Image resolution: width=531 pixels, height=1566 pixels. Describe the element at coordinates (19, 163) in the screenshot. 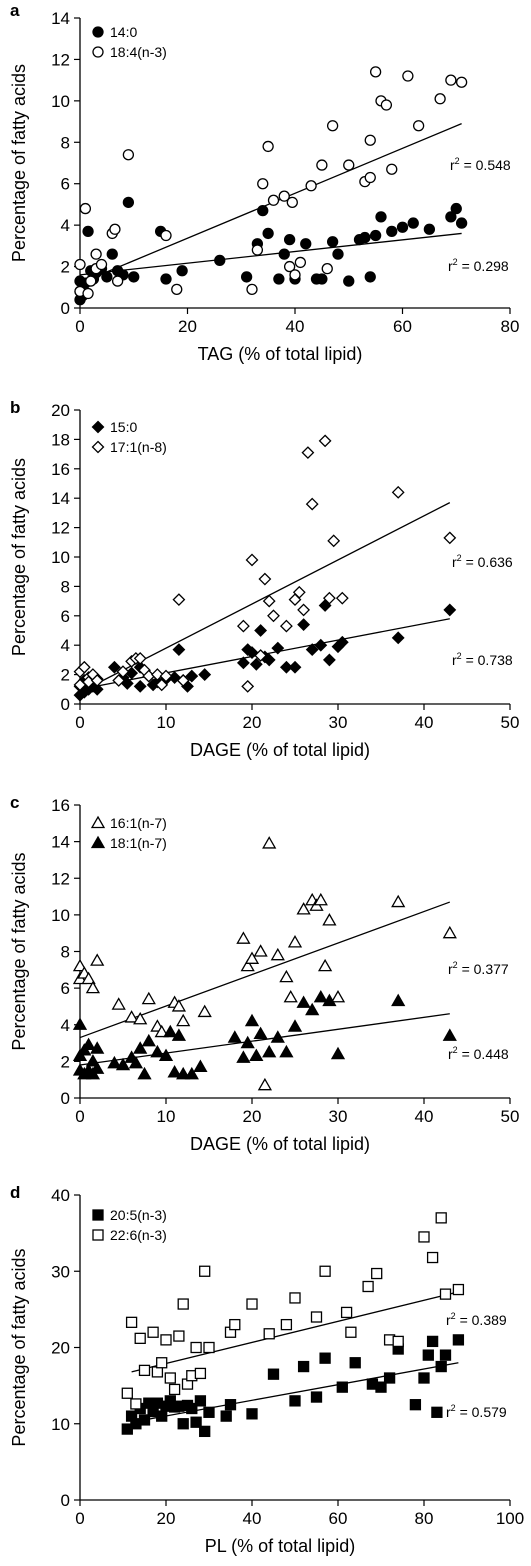

I see `y-axis-title: Percentage of fatty acids` at that location.